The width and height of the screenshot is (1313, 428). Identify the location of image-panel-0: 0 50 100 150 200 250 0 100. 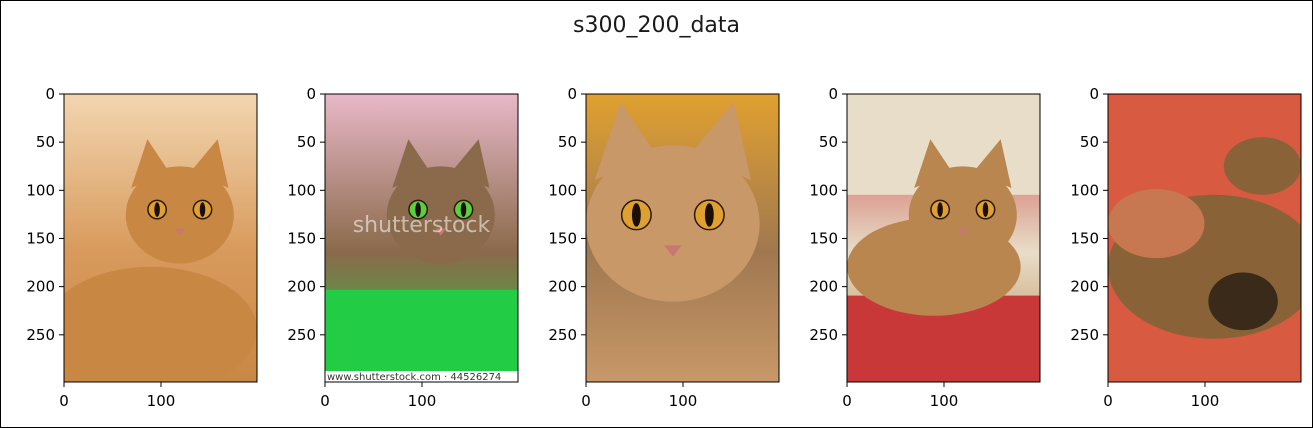
(142, 247).